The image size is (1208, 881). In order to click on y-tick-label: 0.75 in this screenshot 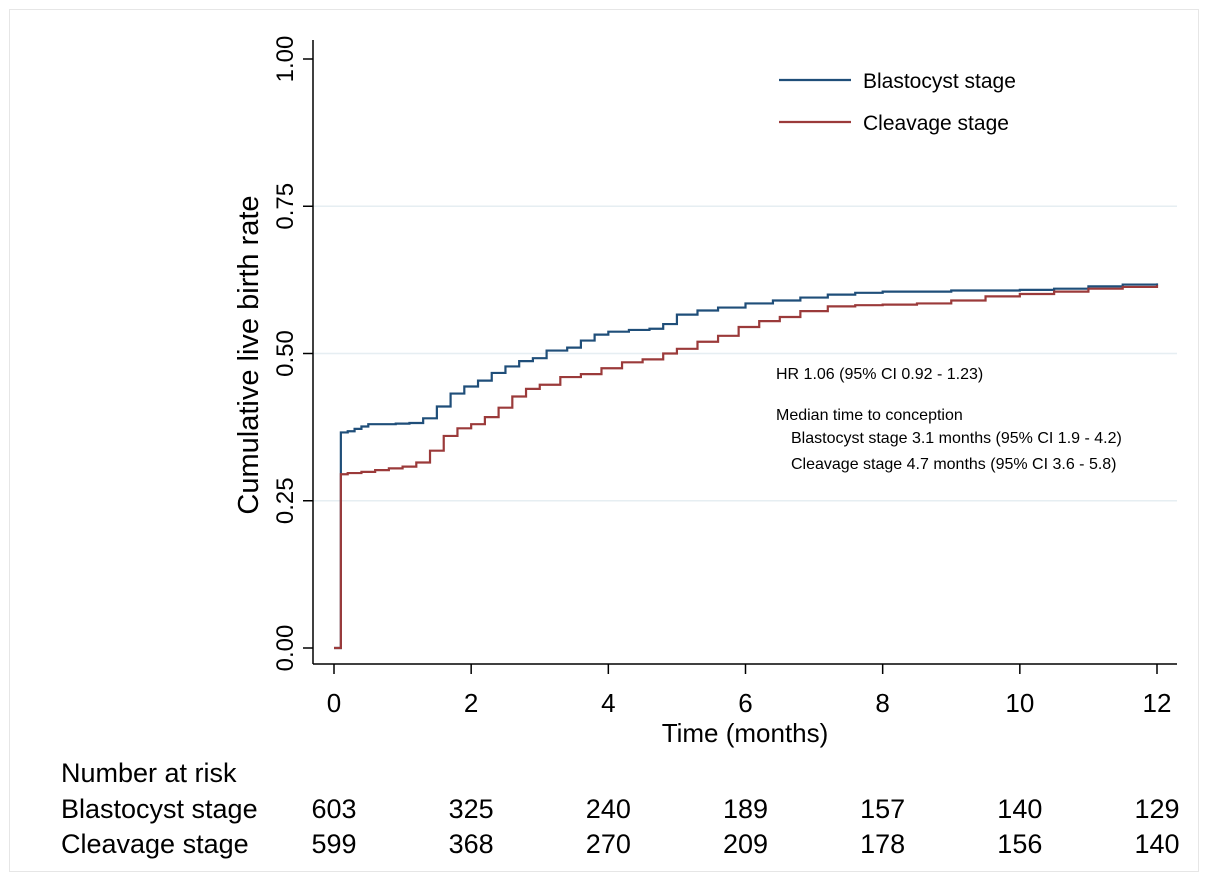, I will do `click(285, 206)`.